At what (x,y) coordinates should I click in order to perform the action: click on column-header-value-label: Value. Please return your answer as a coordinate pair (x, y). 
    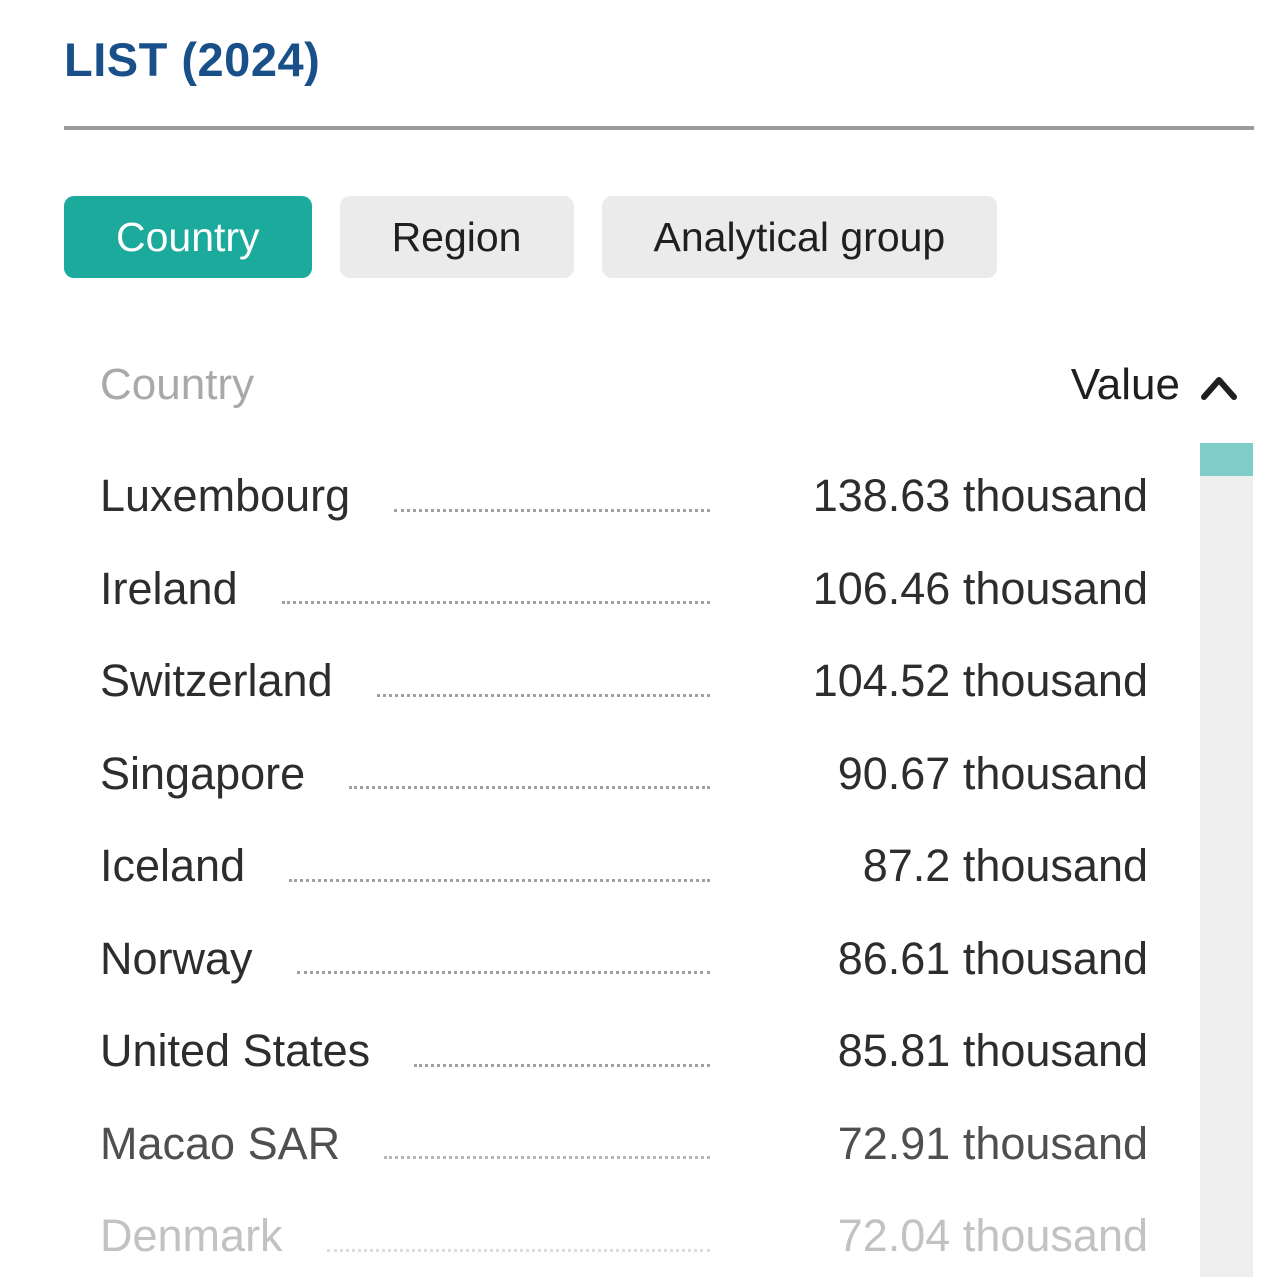
    Looking at the image, I should click on (1125, 384).